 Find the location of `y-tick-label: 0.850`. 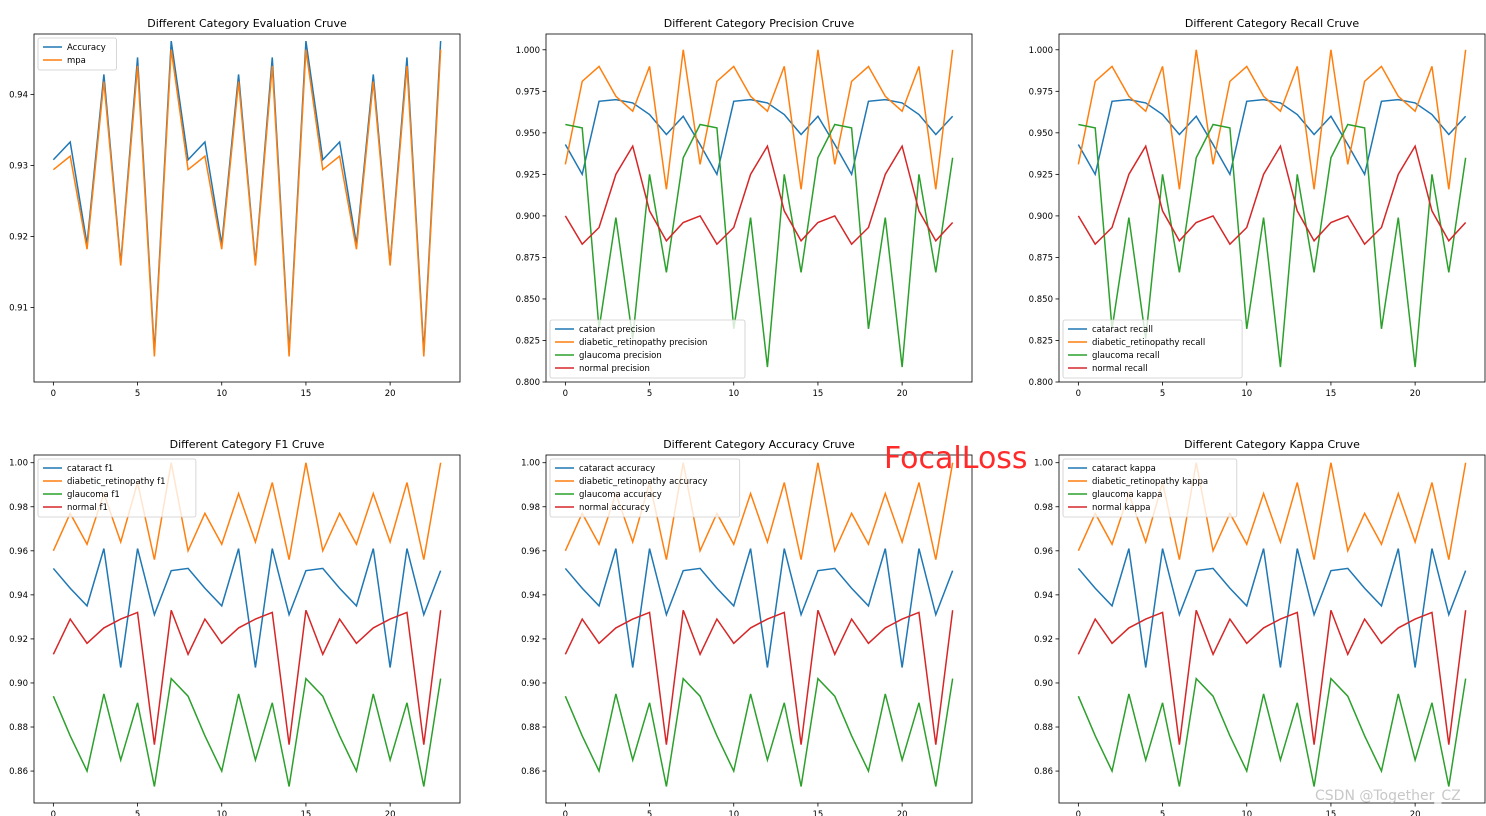

y-tick-label: 0.850 is located at coordinates (1041, 300).